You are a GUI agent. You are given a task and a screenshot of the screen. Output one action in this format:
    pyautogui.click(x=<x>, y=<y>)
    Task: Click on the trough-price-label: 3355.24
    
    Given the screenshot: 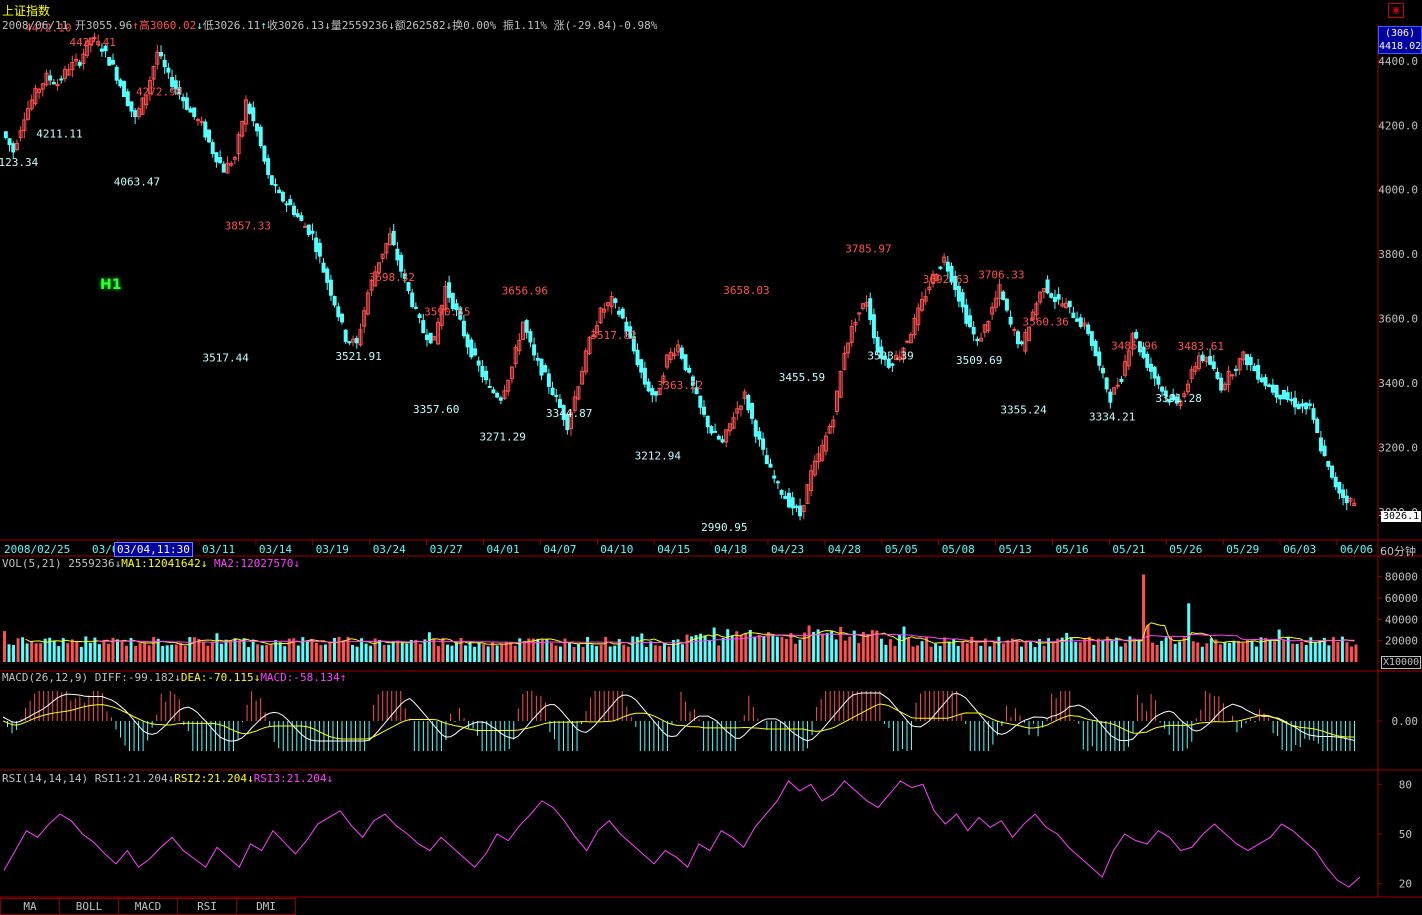 What is the action you would take?
    pyautogui.click(x=1023, y=410)
    